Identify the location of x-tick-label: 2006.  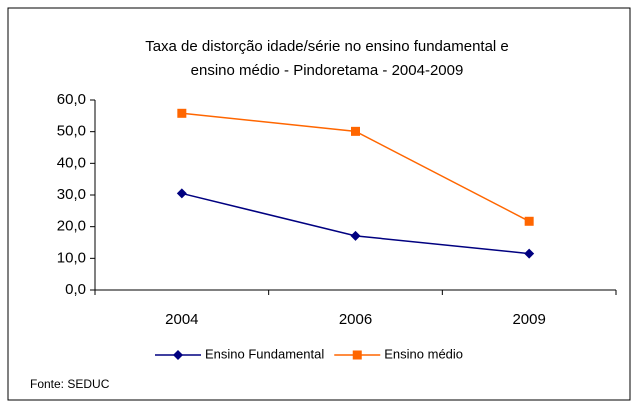
(355, 319).